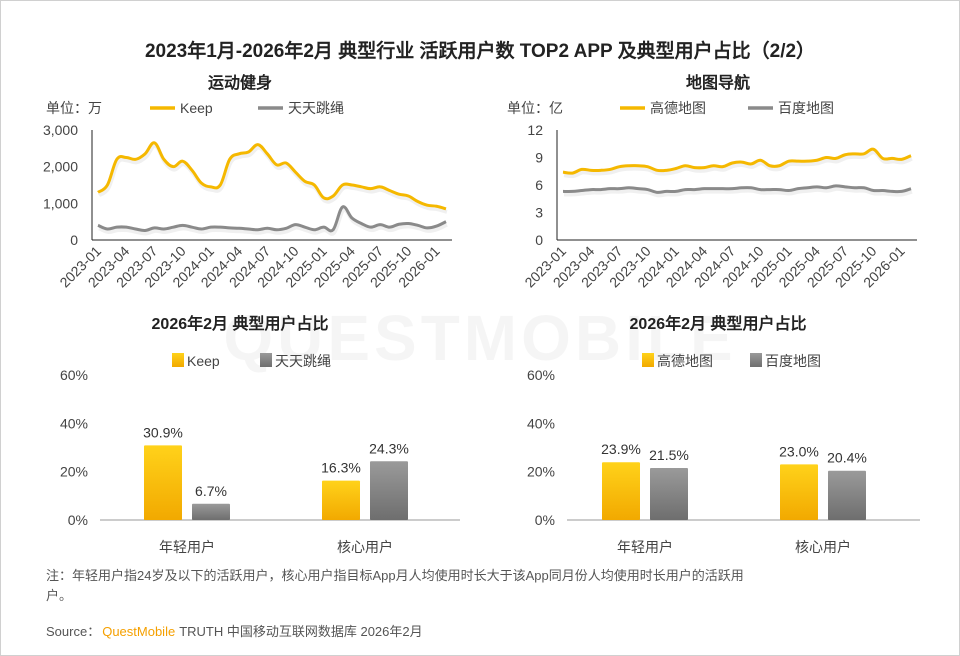  I want to click on data-label: 23.0%, so click(799, 451).